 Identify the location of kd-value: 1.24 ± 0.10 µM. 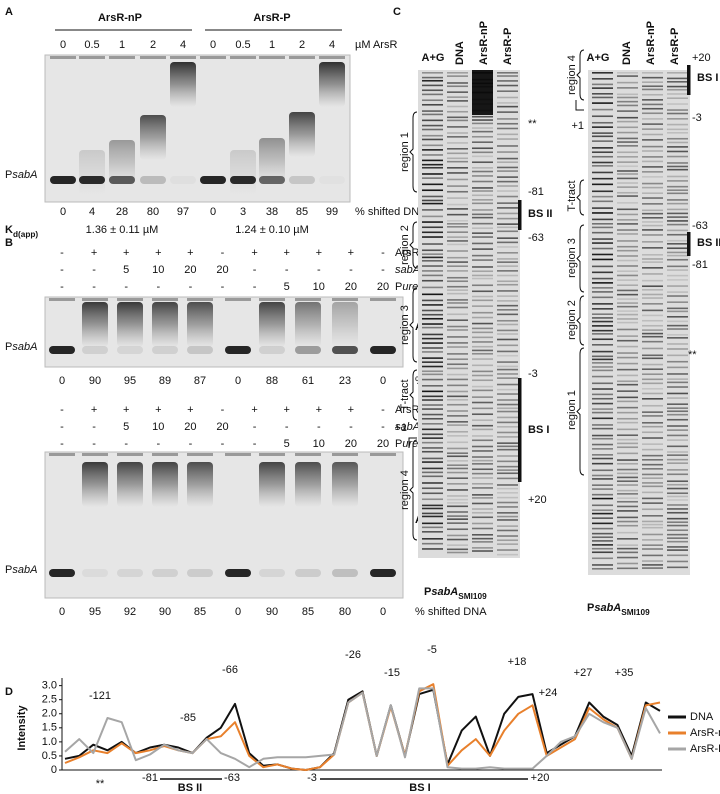
(272, 230).